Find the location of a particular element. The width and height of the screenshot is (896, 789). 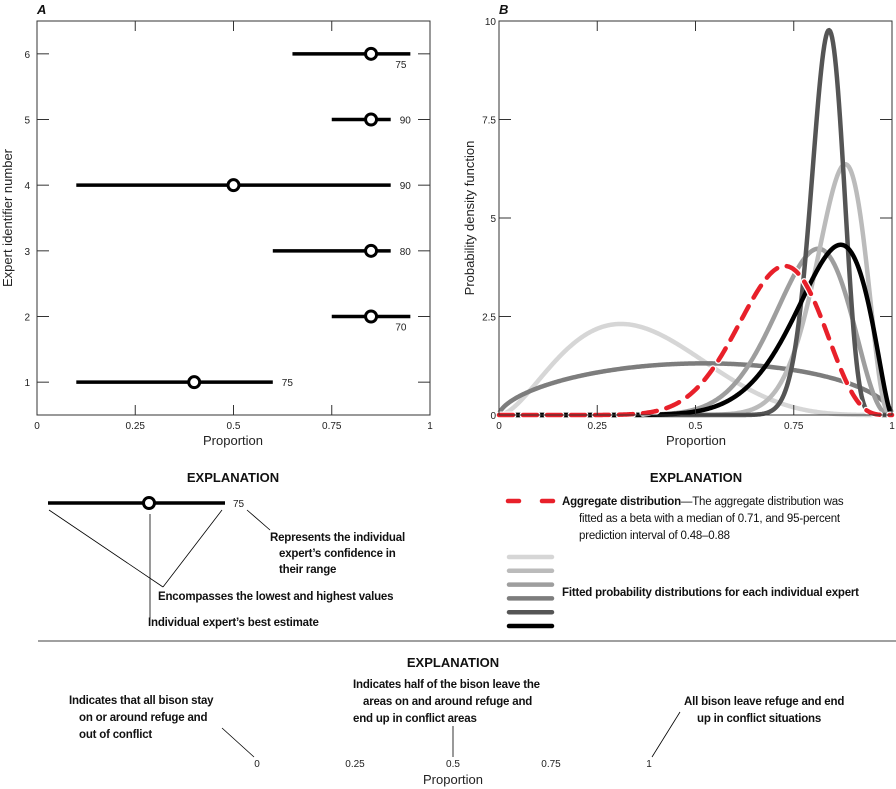

scale-tick-label: 0 is located at coordinates (257, 764).